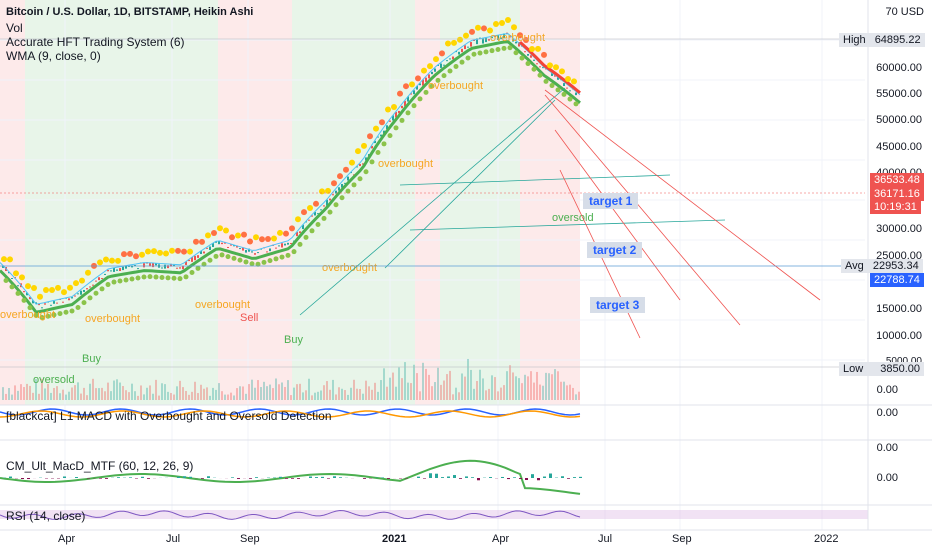  I want to click on rsi-band, so click(434, 514).